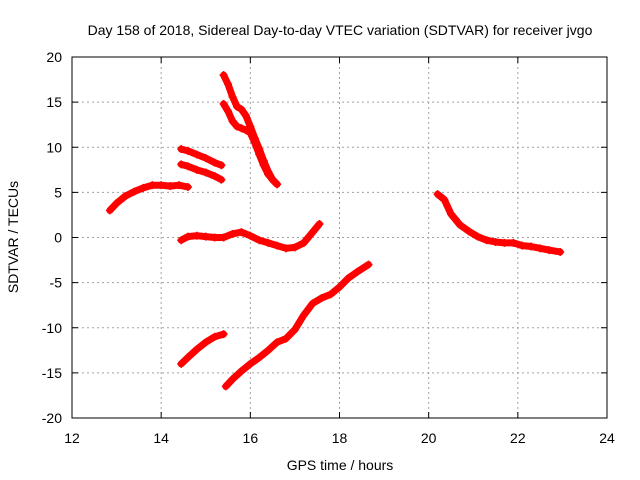  I want to click on y-tick-label: -15, so click(52, 373).